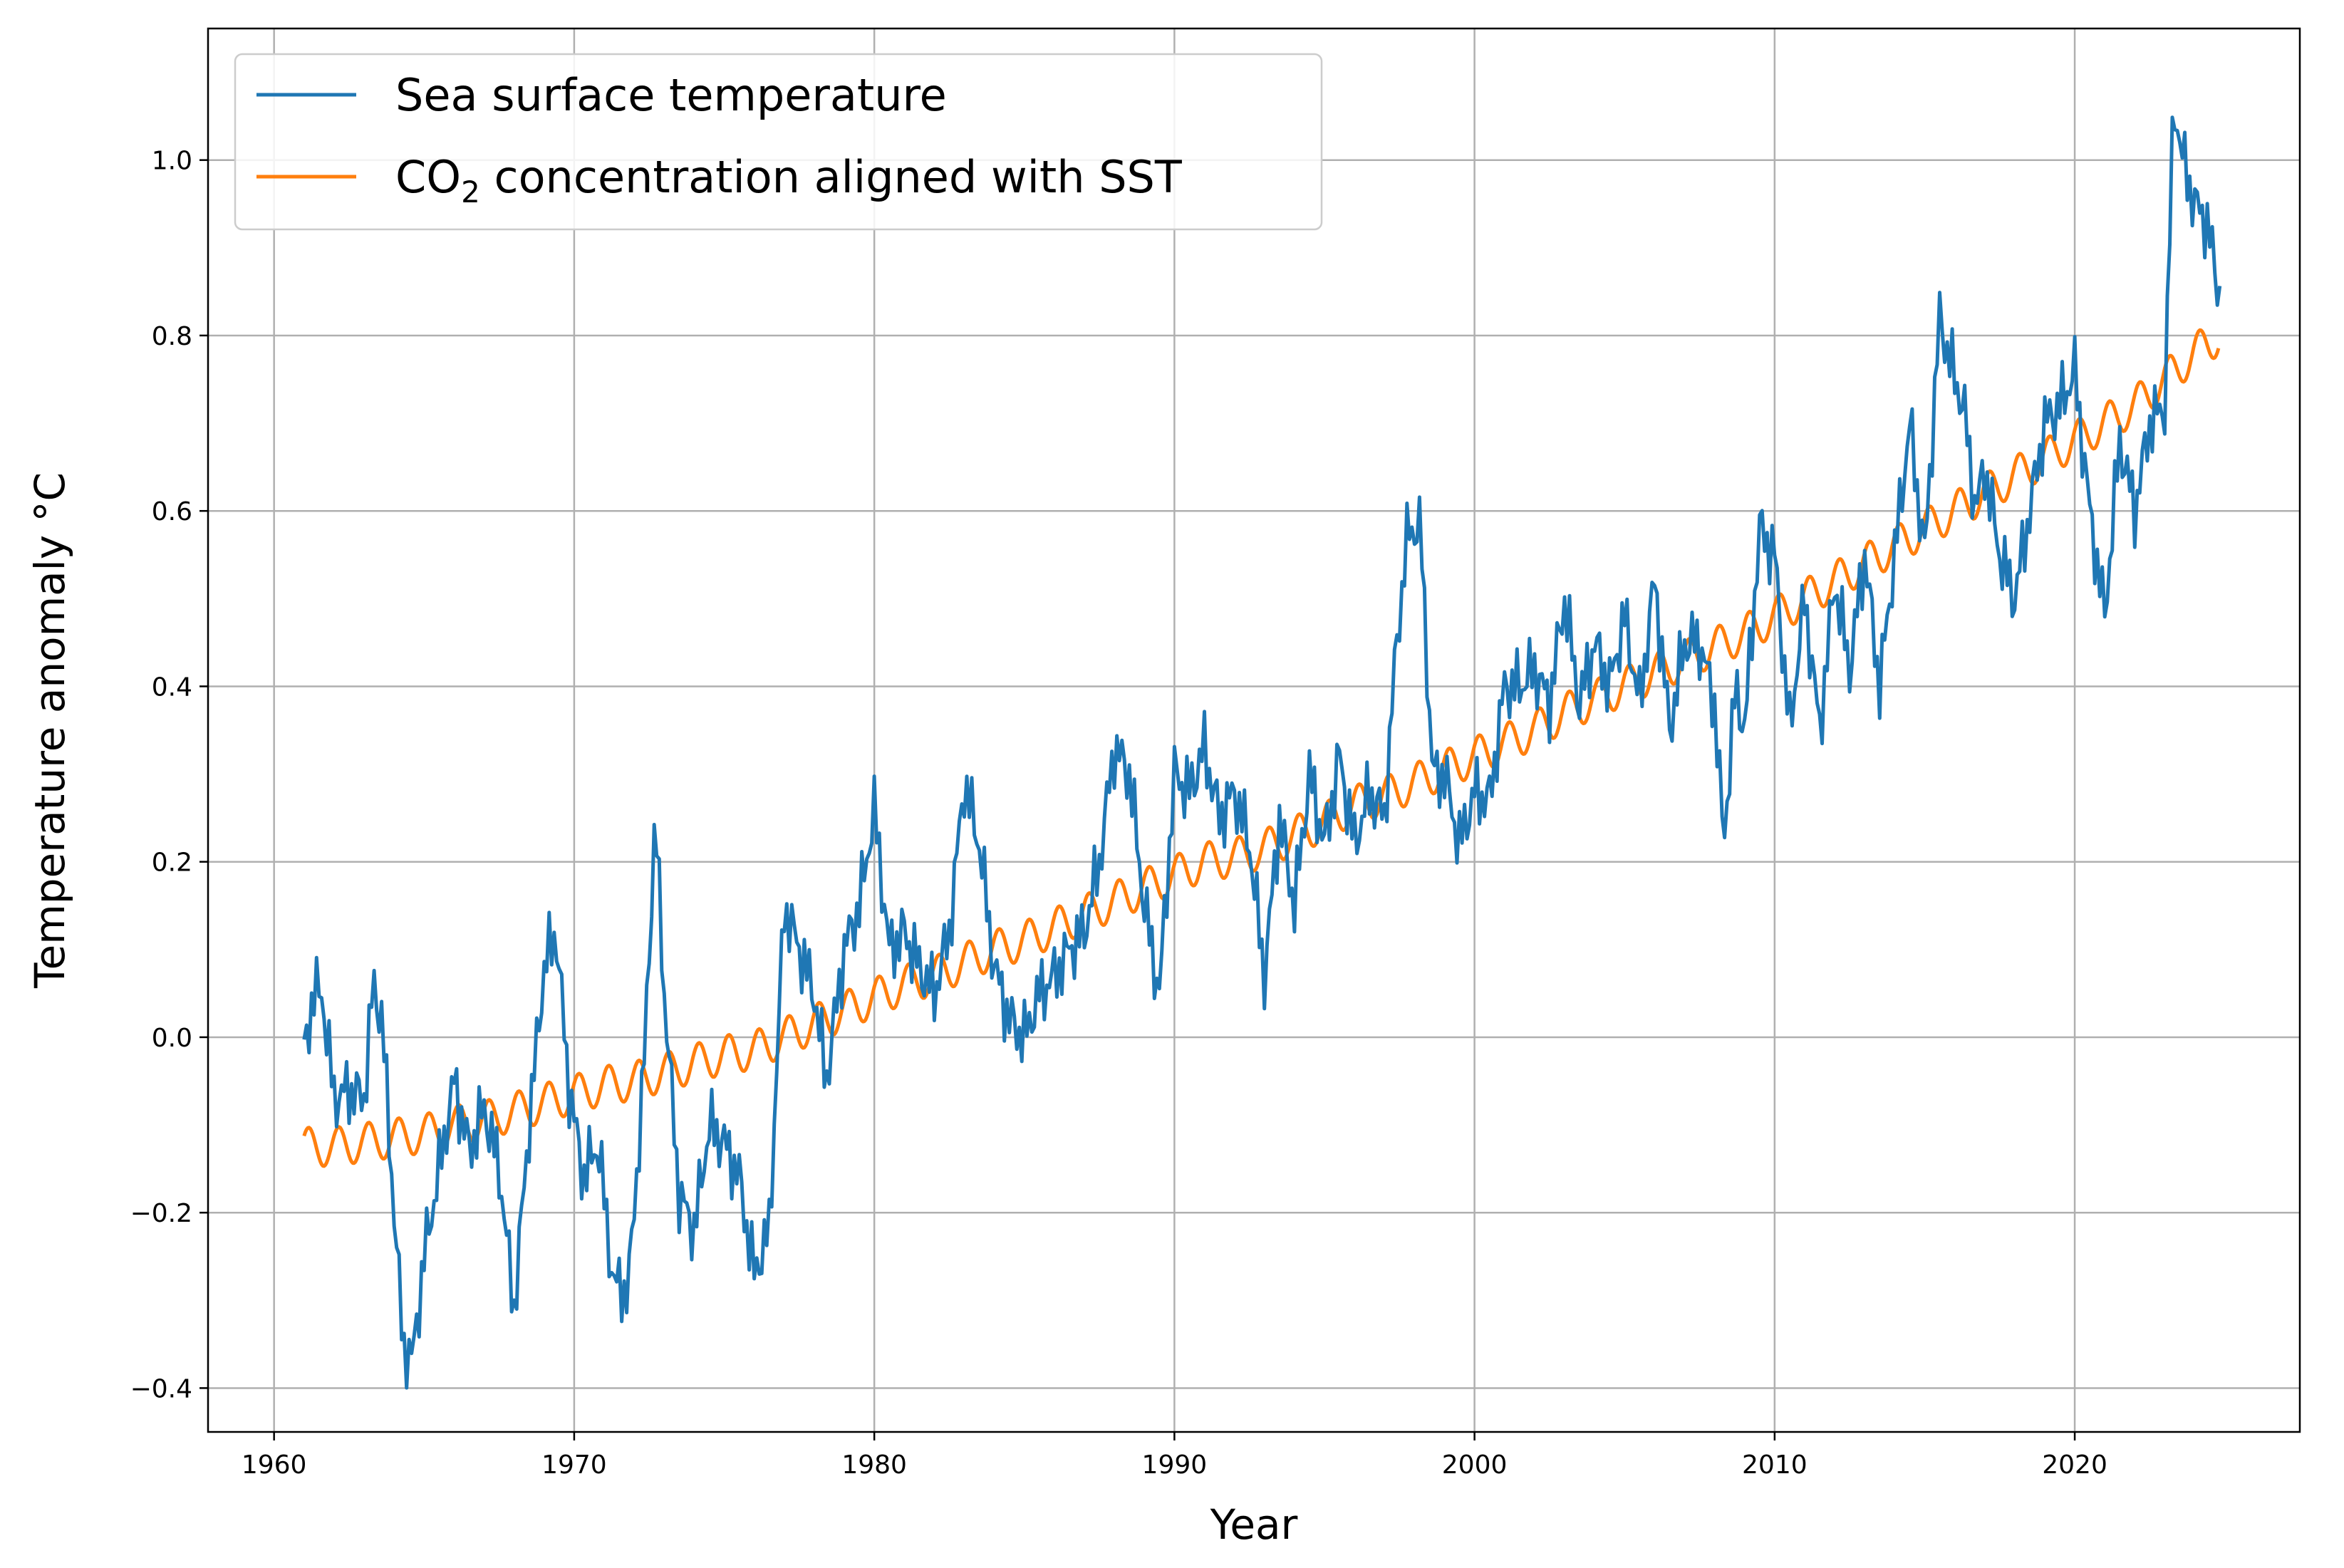  What do you see at coordinates (274, 1465) in the screenshot?
I see `x-tick-label: 1960` at bounding box center [274, 1465].